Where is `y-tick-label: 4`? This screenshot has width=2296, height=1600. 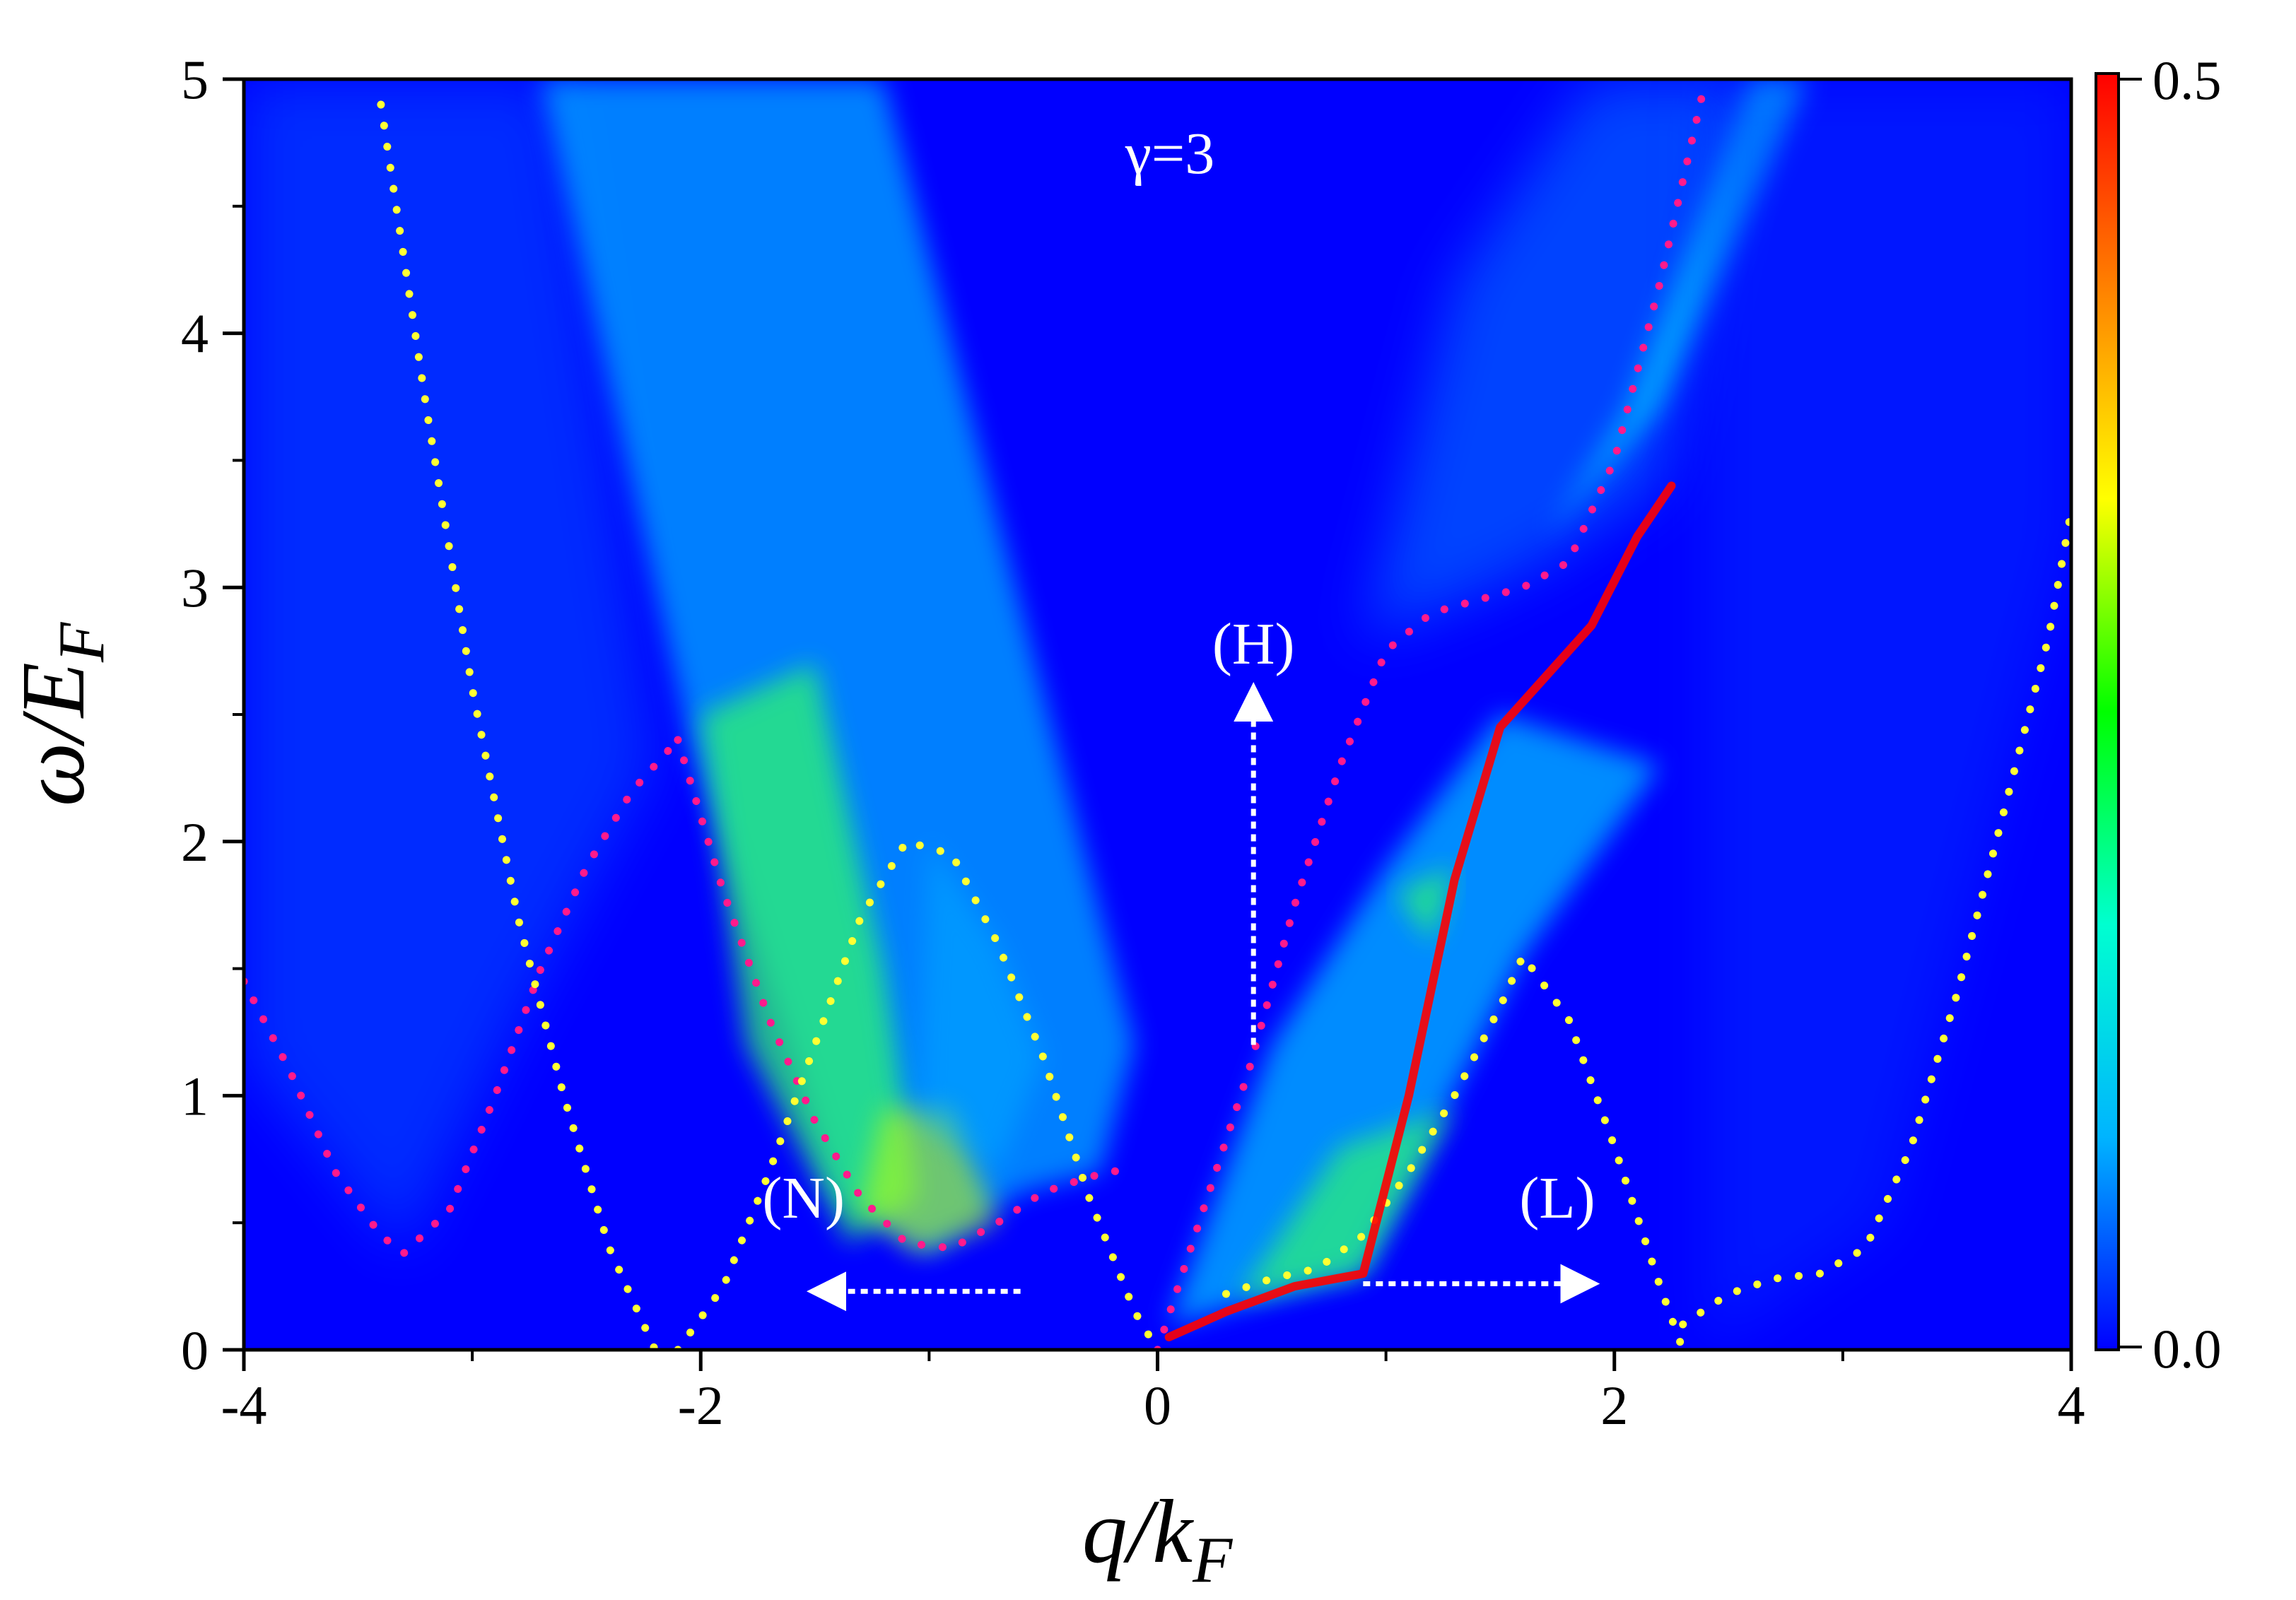
y-tick-label: 4 is located at coordinates (195, 334).